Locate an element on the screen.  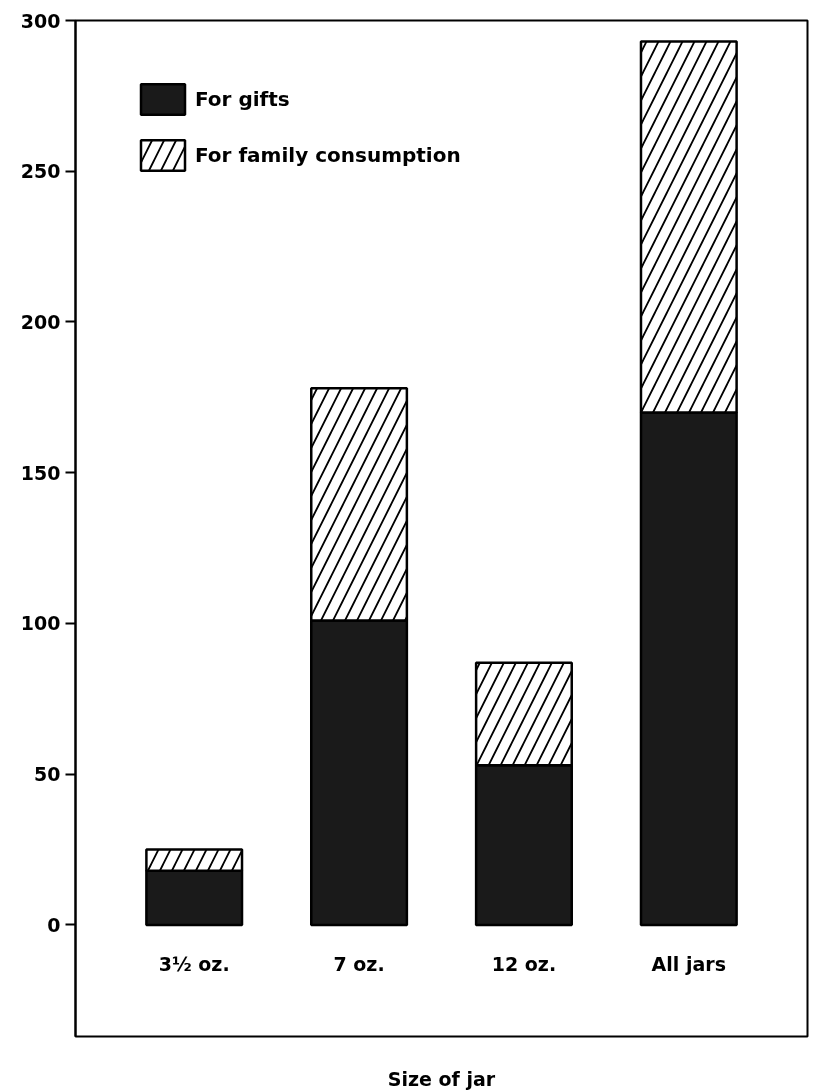
y-tick-label: 300 is located at coordinates (40, 20).